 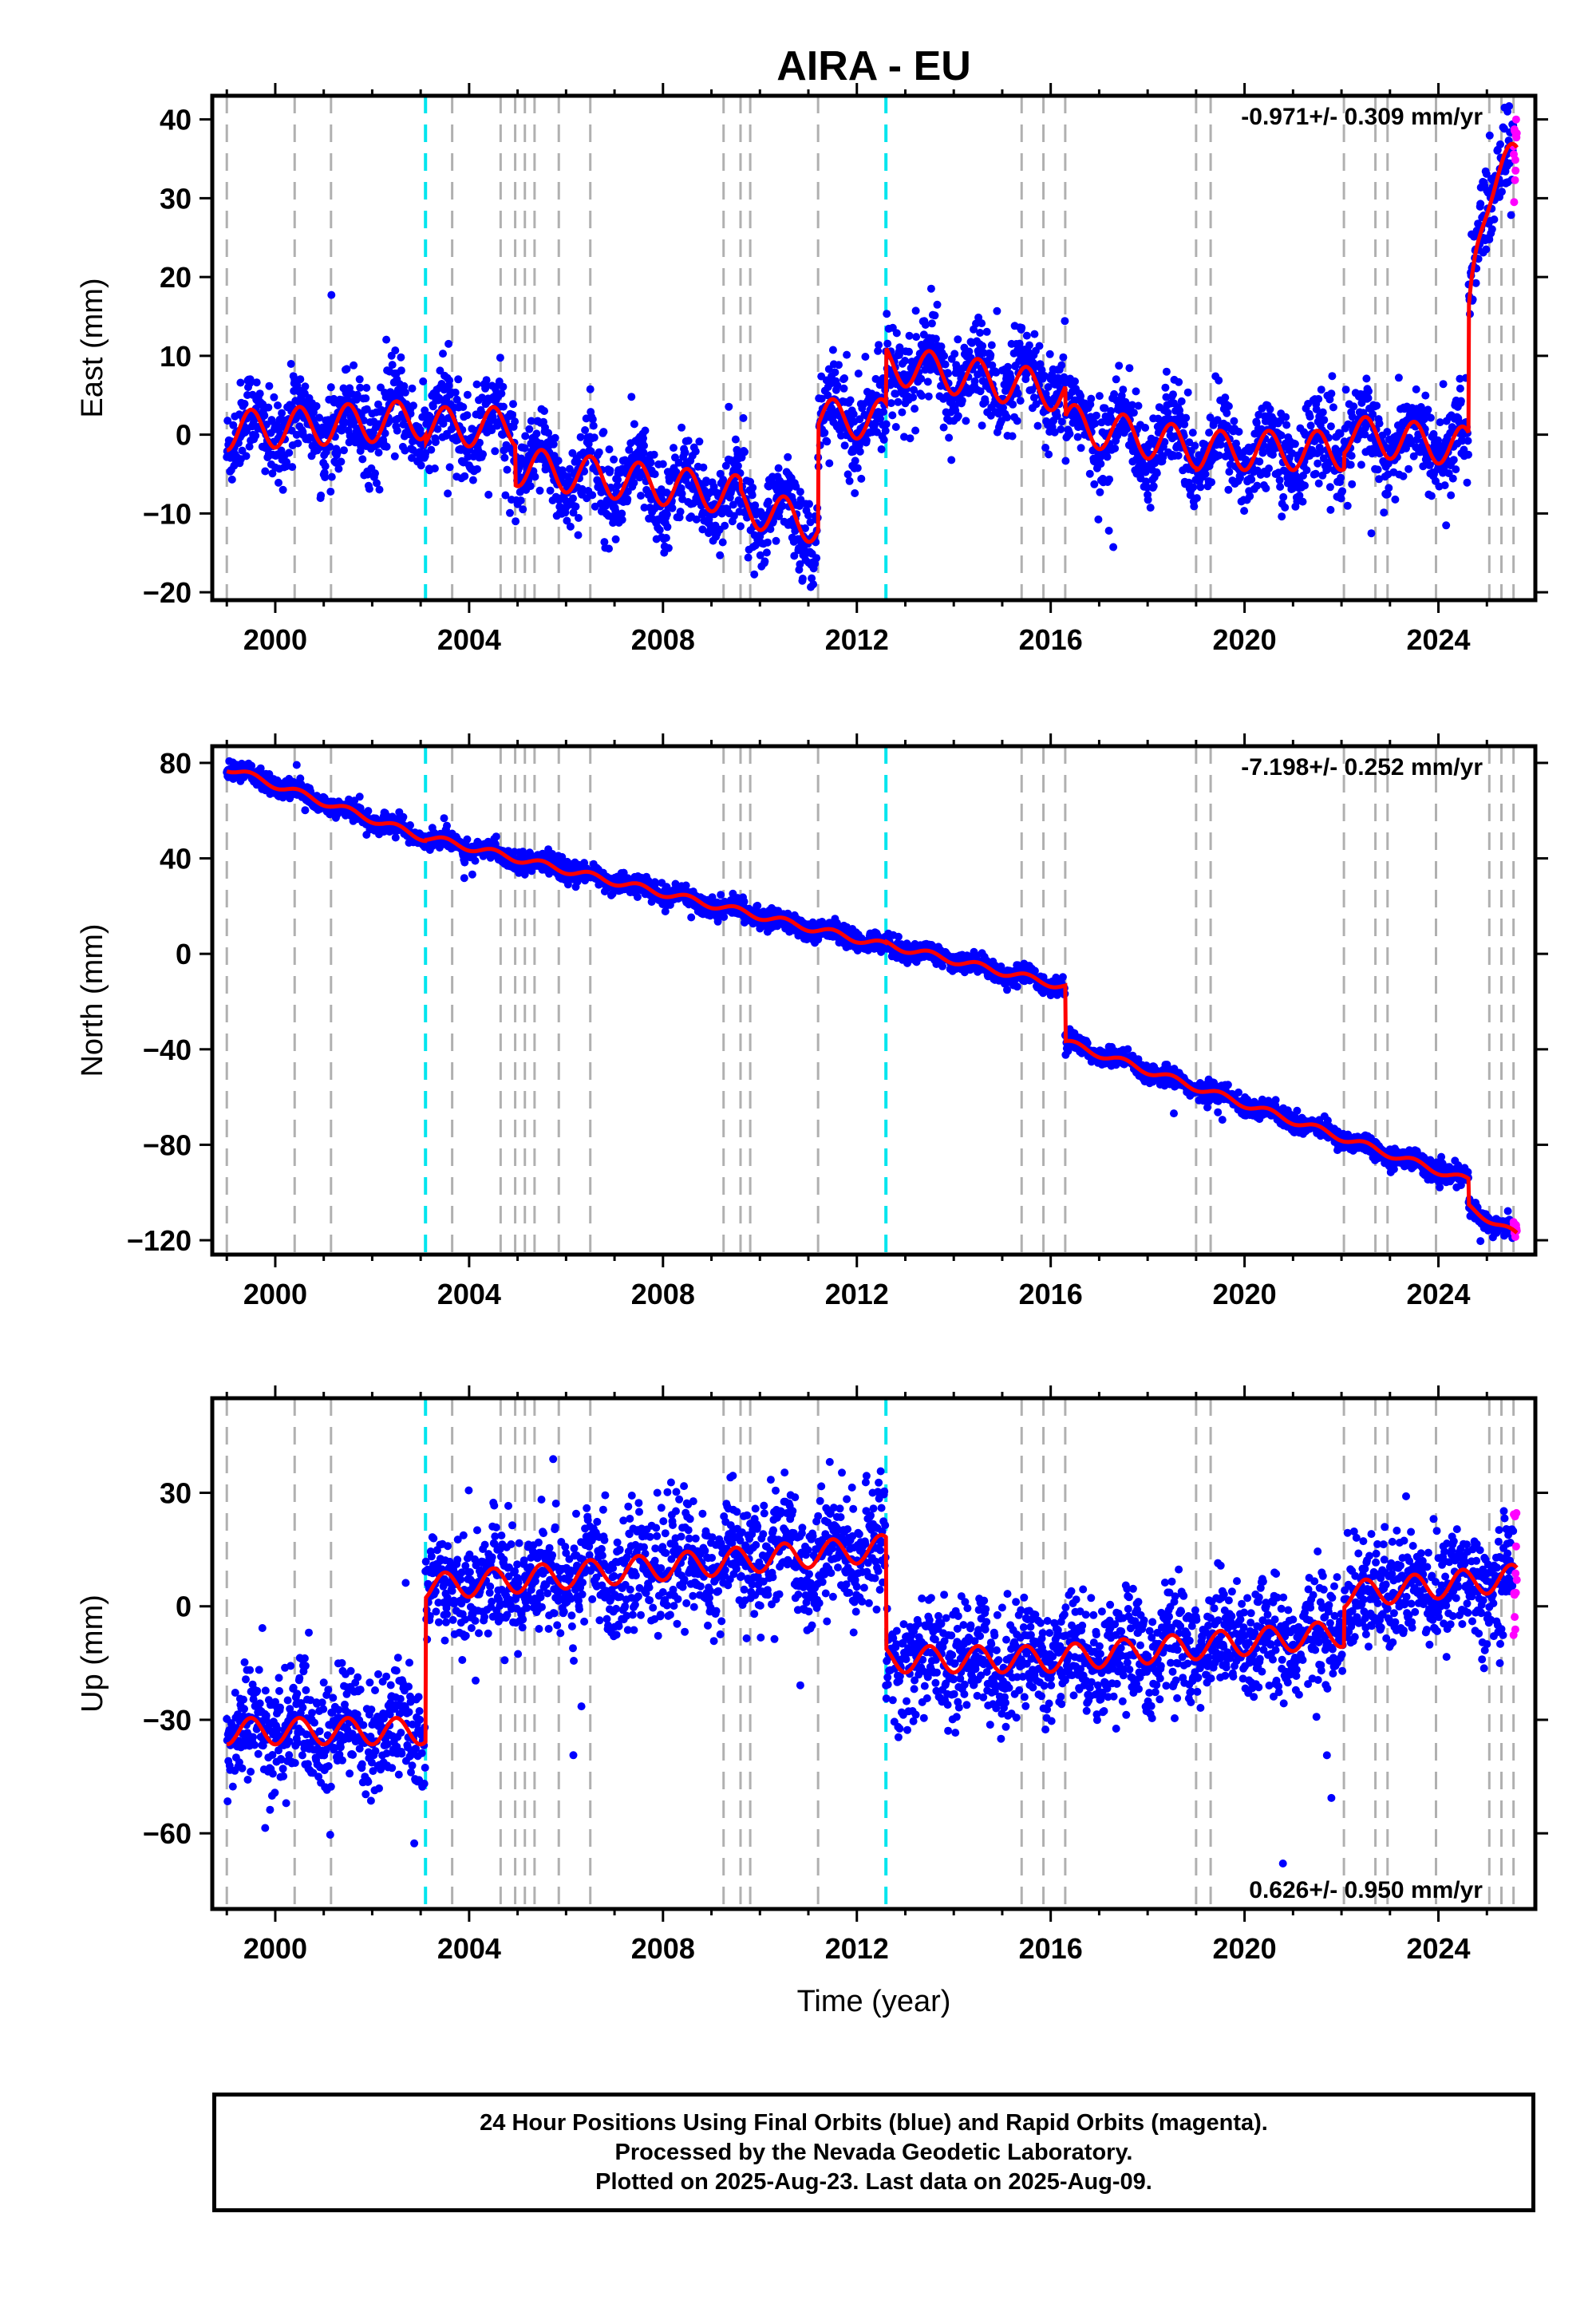 I want to click on x-tick-label: 2020, so click(x=1245, y=639).